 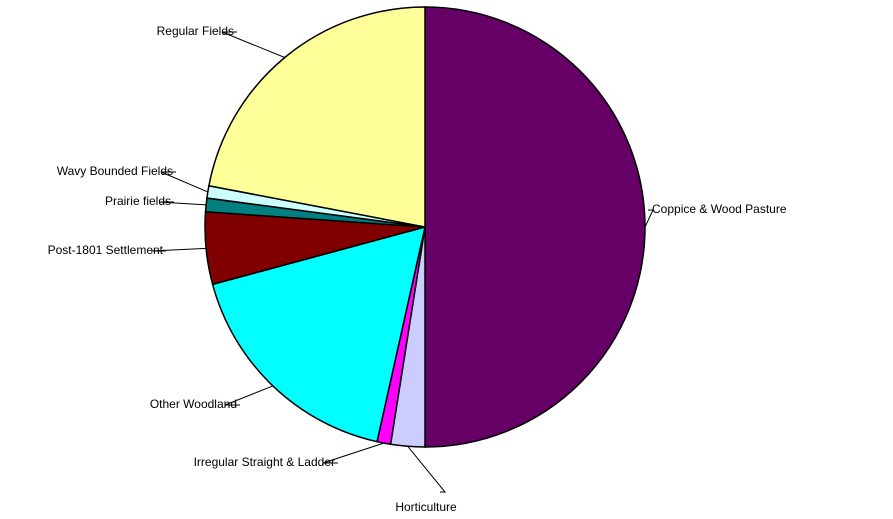 I want to click on slice-label: Prairie fields, so click(x=138, y=201).